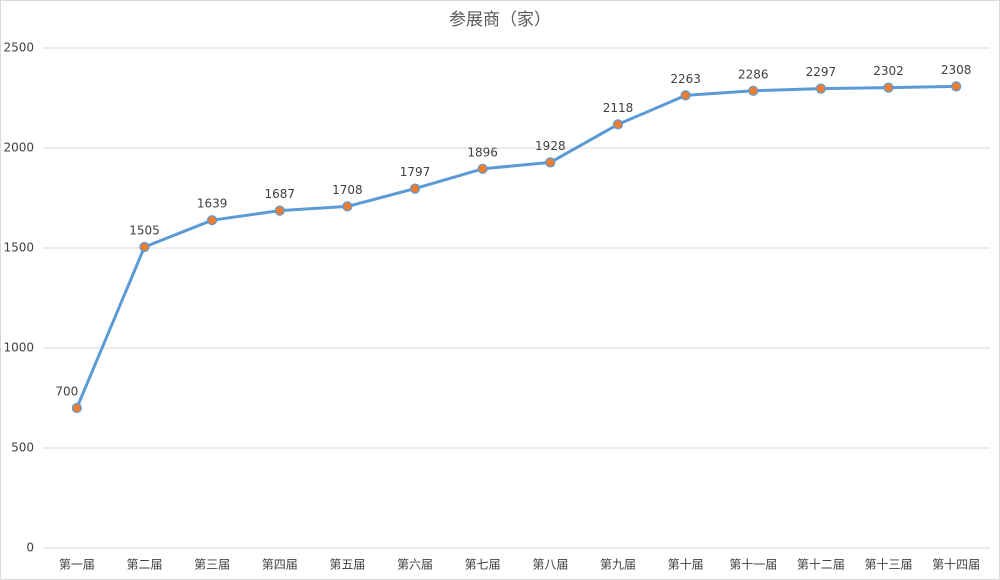  Describe the element at coordinates (18, 148) in the screenshot. I see `y-tick-label: 2000` at that location.